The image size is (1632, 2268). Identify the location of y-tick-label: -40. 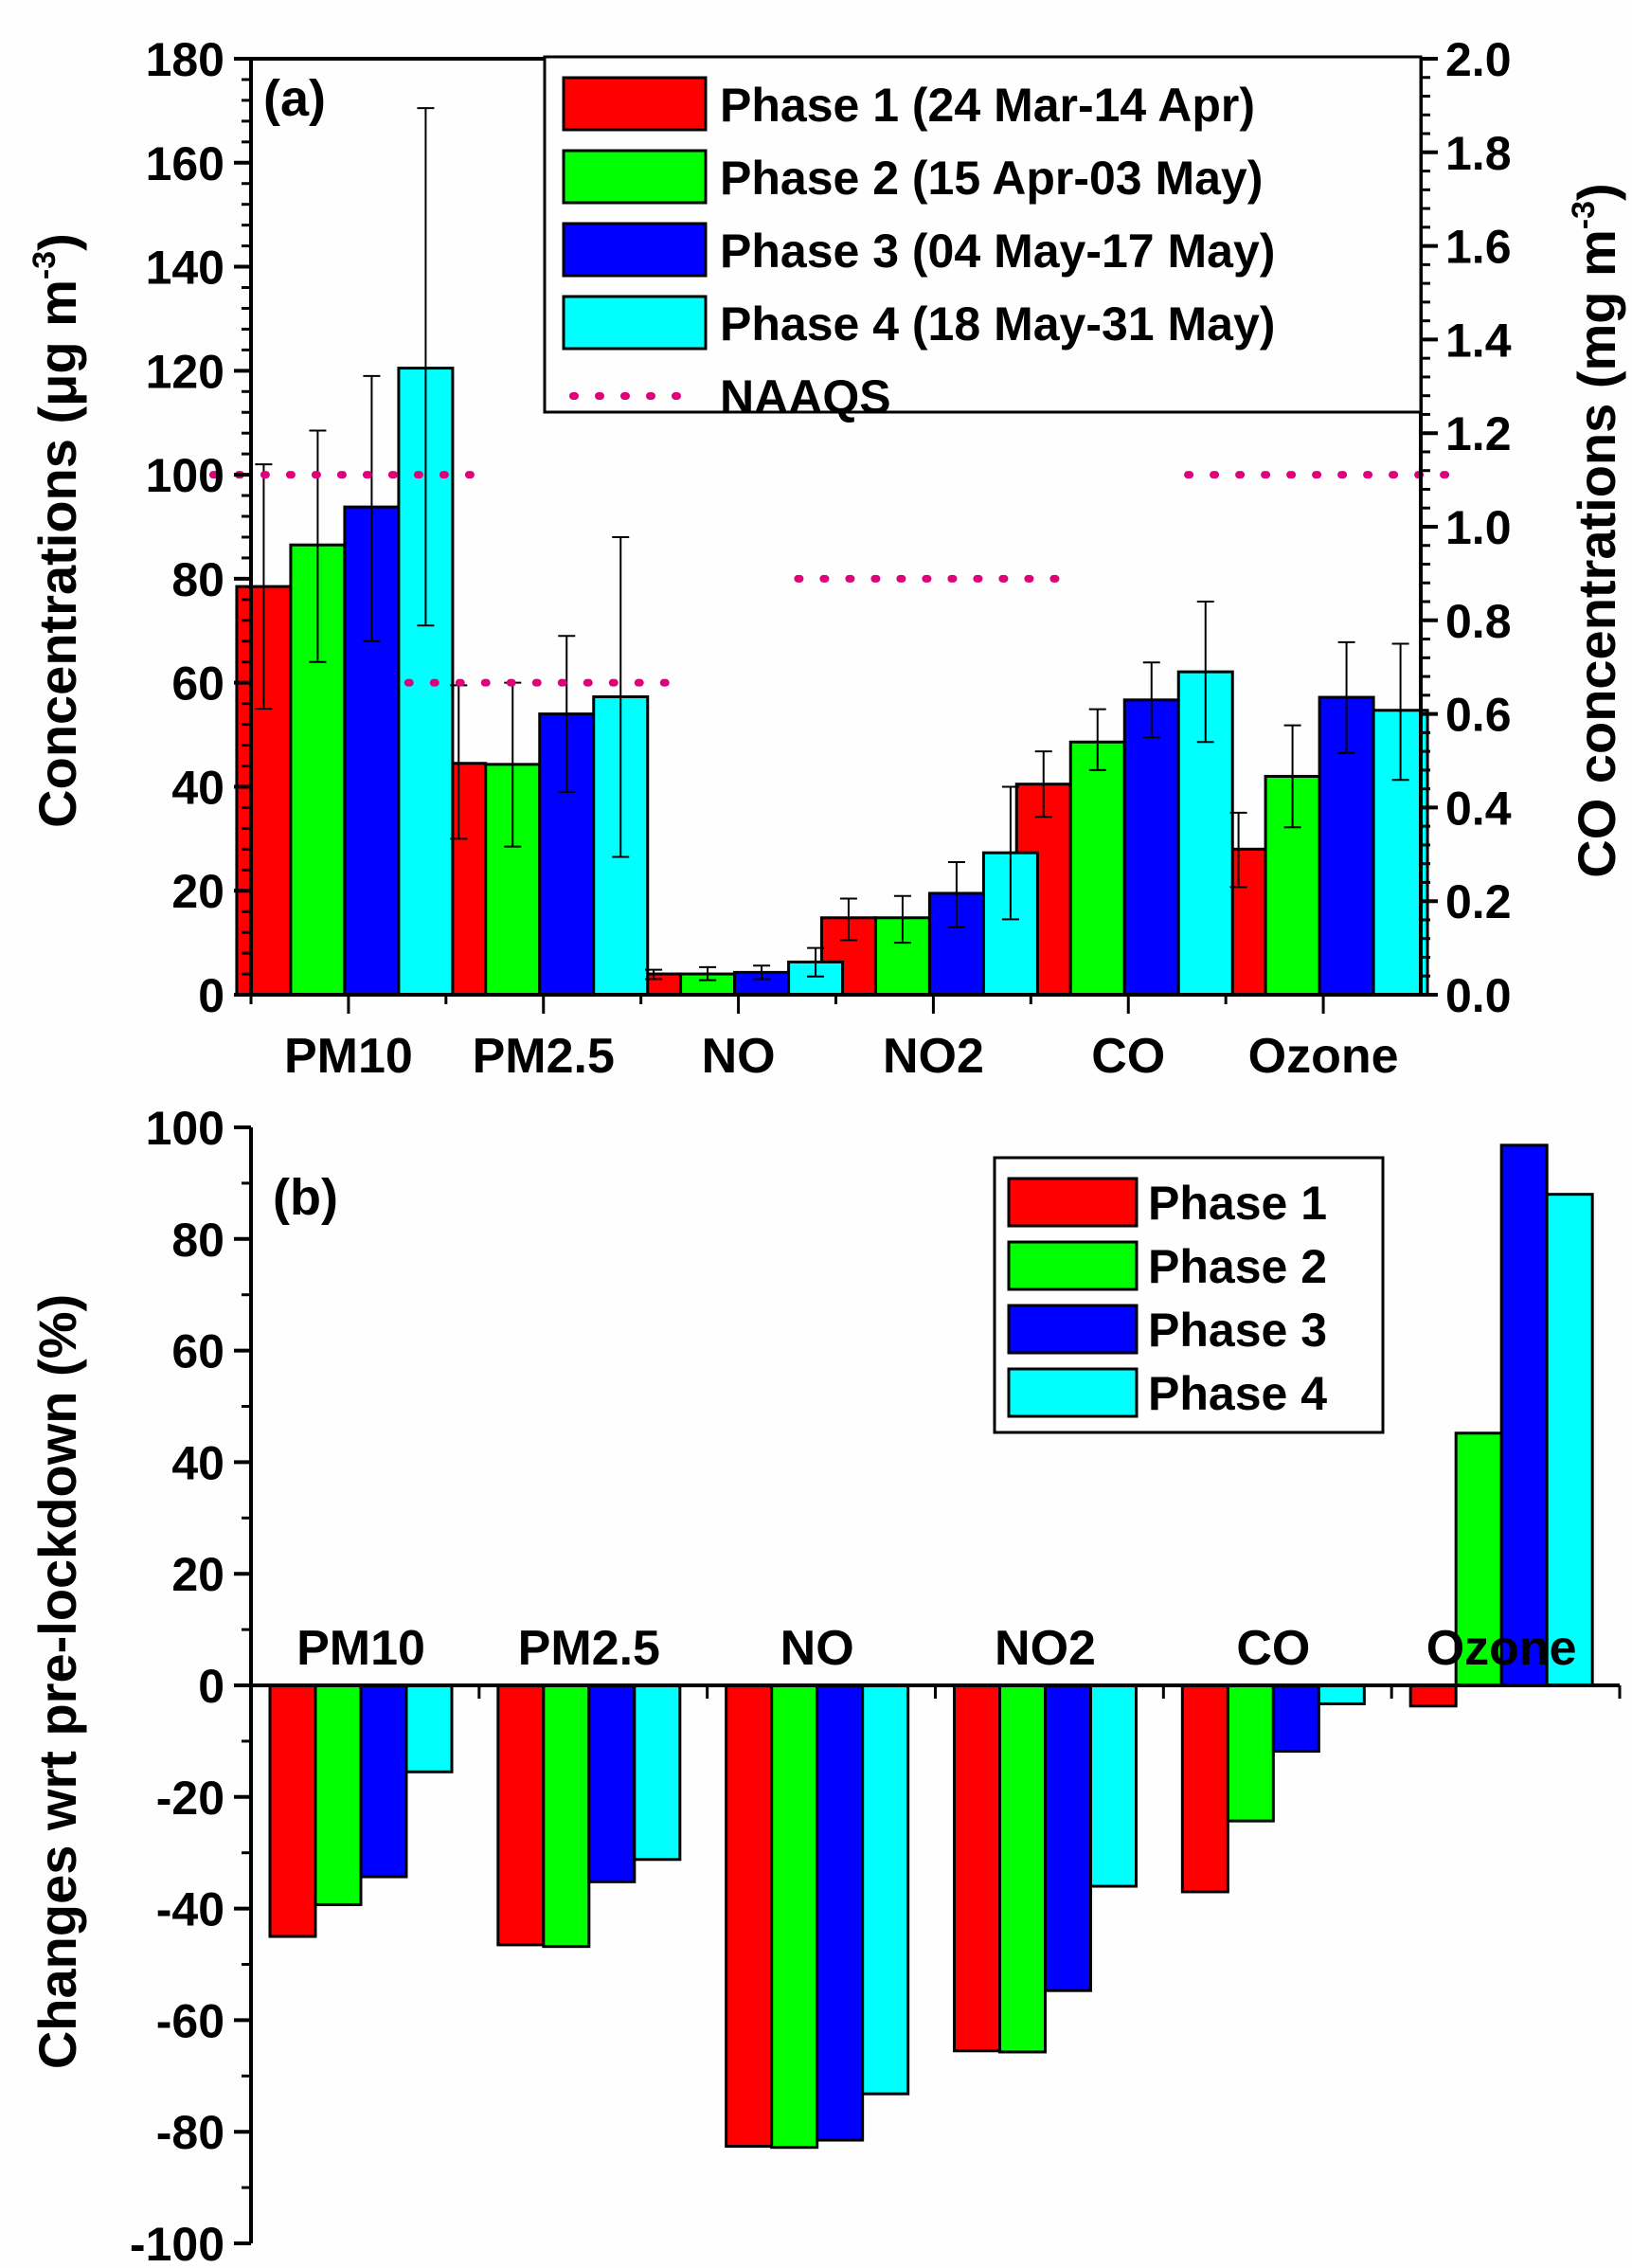
(190, 1909).